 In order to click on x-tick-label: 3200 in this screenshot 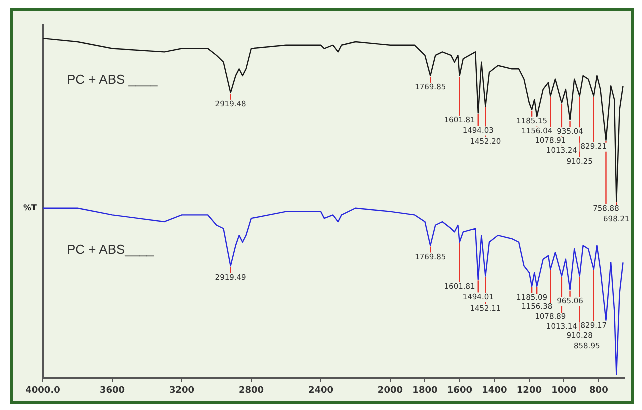, I will do `click(182, 391)`.